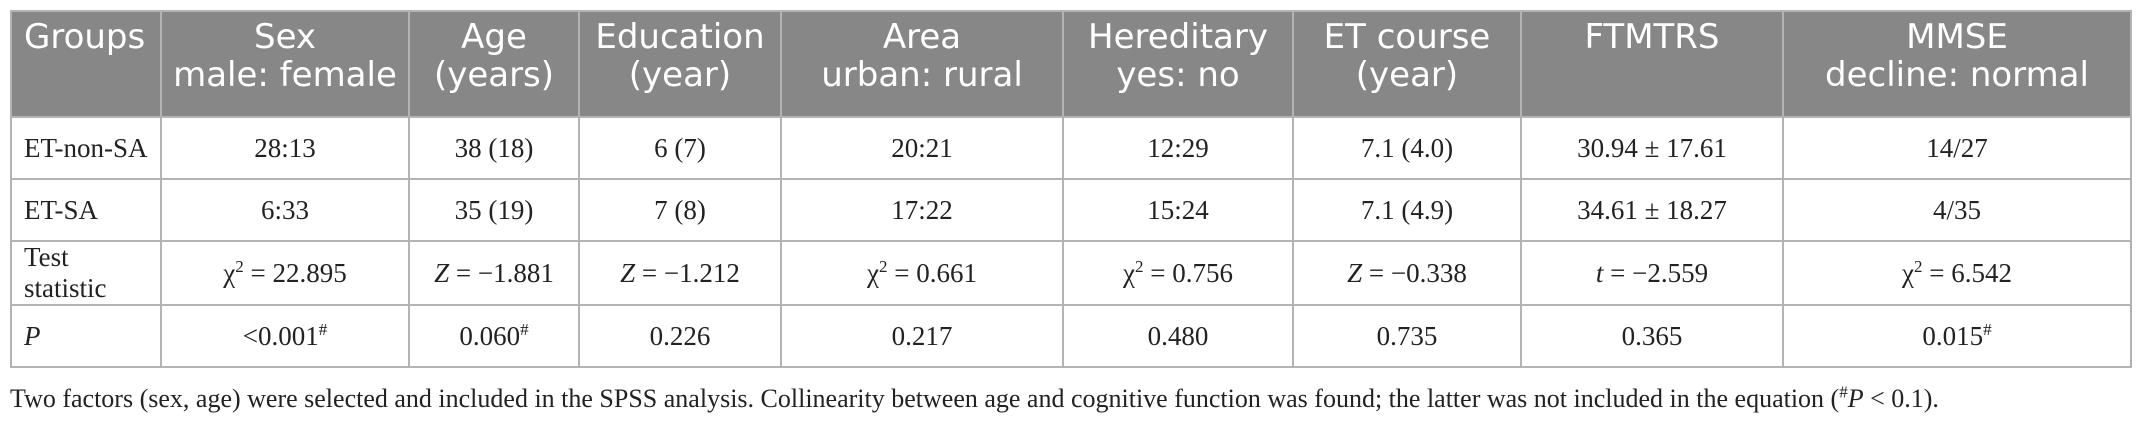 The height and width of the screenshot is (425, 2141). What do you see at coordinates (86, 273) in the screenshot?
I see `row-label: Test statistic` at bounding box center [86, 273].